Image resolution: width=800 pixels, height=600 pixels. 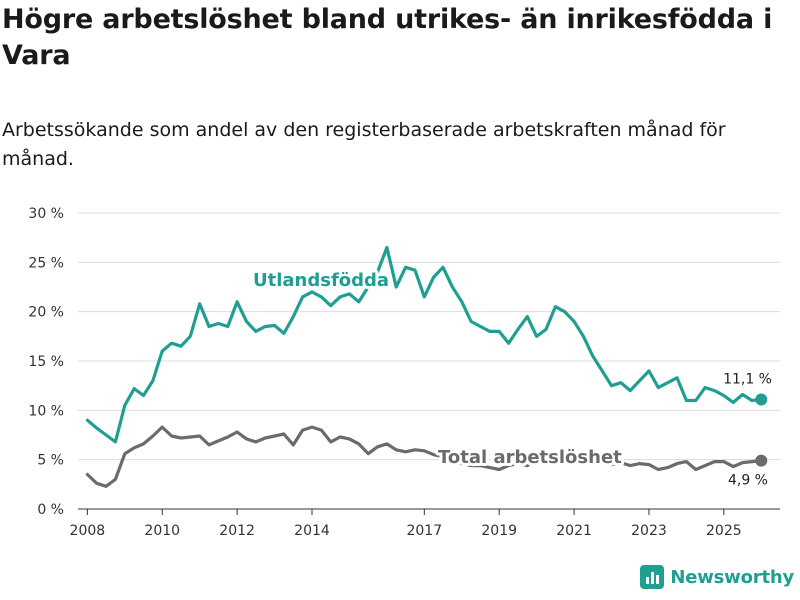 I want to click on series-label-utlandsfodda-halo: Utlandsfödda, so click(x=321, y=280).